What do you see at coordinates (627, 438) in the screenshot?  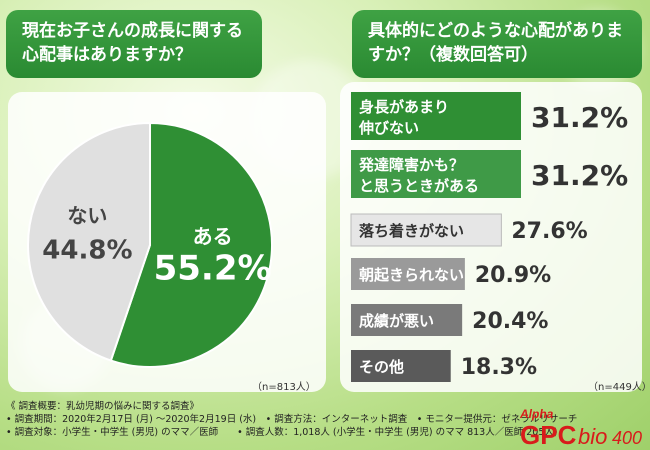 I see `logo-number: 400` at bounding box center [627, 438].